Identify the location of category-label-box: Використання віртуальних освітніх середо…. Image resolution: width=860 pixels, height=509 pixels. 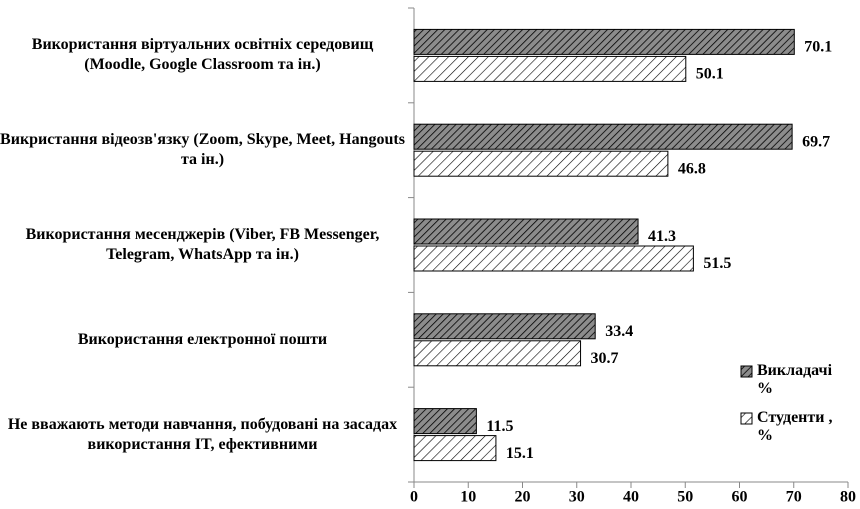
(202, 55).